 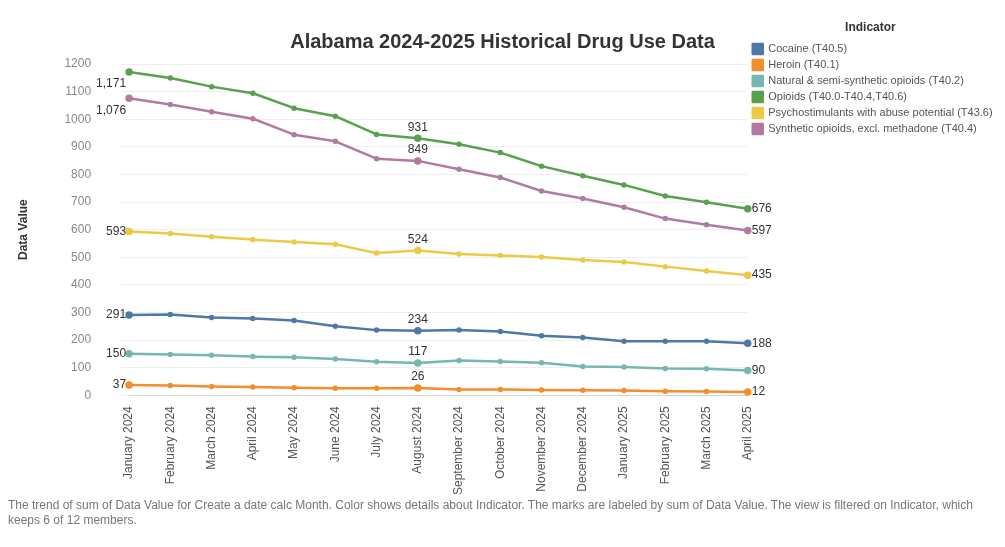 I want to click on x-tick-label: November 2024, so click(x=540, y=448).